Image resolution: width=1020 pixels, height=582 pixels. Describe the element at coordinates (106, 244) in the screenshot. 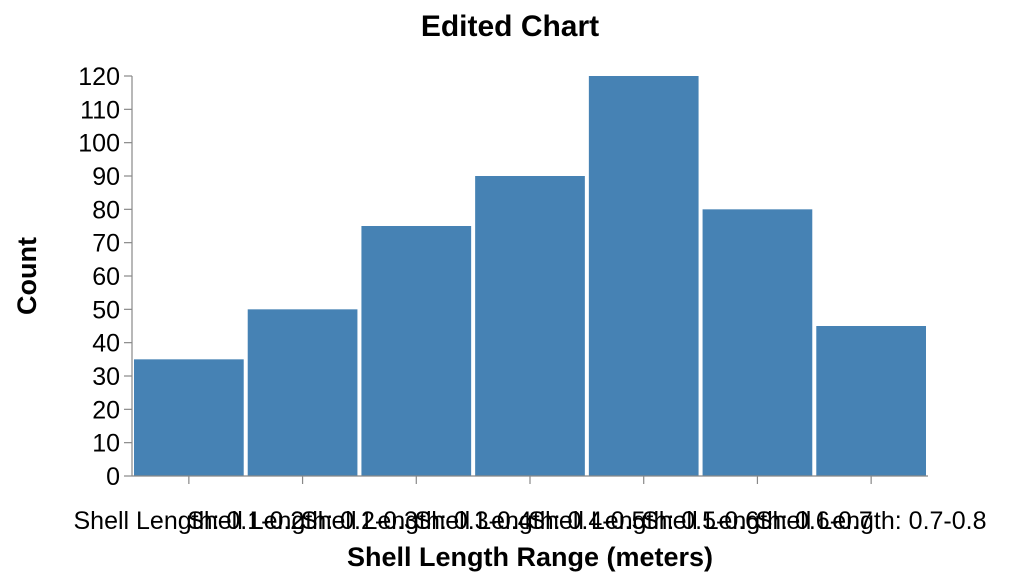

I see `y-tick-label: 70` at that location.